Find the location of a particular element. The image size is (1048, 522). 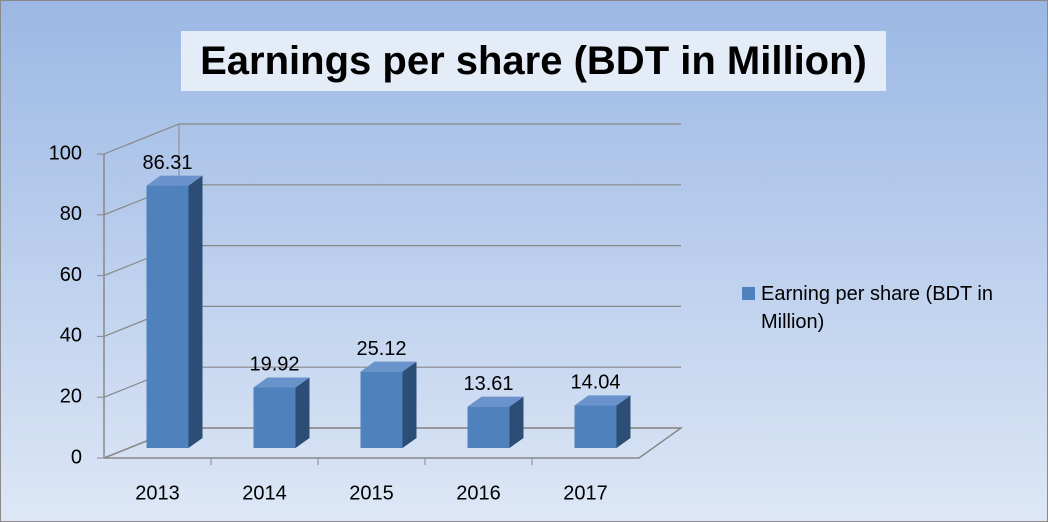

data-label: 13.61 is located at coordinates (488, 384).